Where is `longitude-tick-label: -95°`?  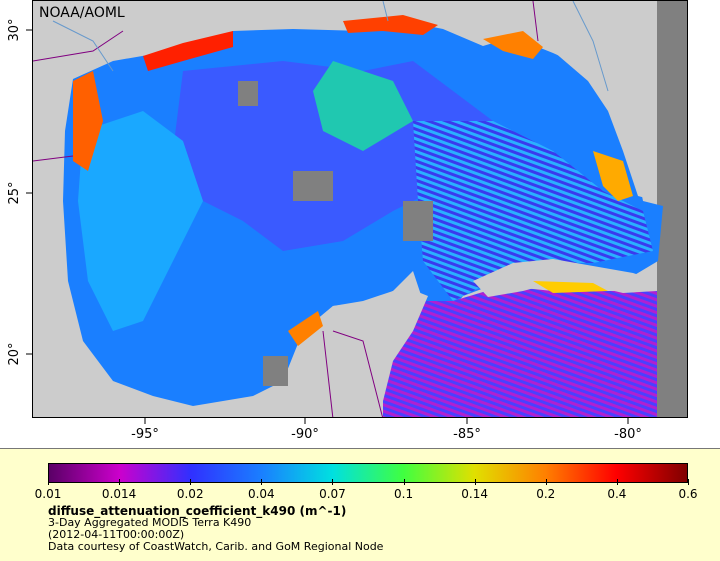 longitude-tick-label: -95° is located at coordinates (145, 434).